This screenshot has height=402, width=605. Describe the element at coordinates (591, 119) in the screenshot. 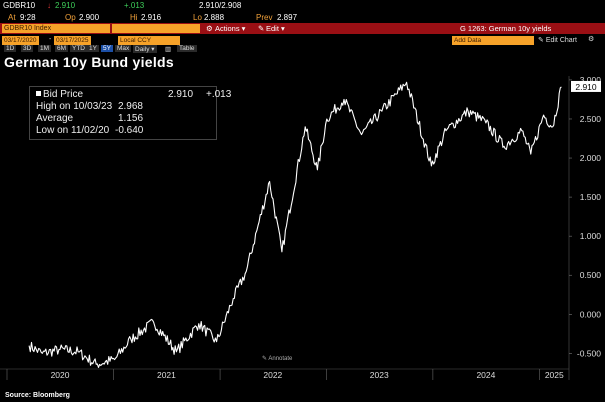

I see `y-tick-label: 2.500` at that location.